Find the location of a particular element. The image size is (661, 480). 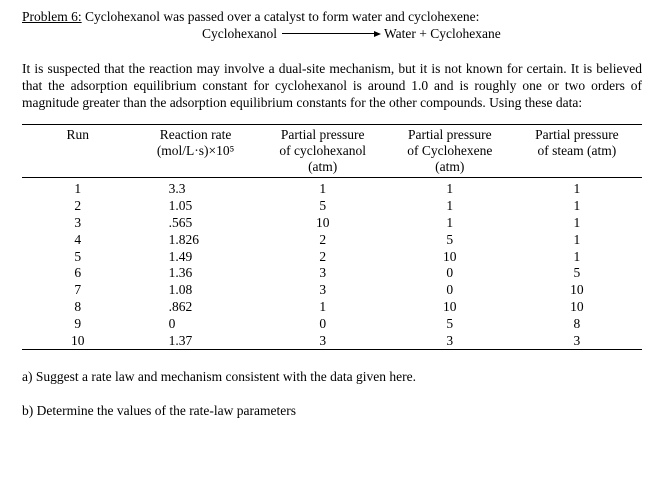

table-cell: 1.37 is located at coordinates (180, 340).